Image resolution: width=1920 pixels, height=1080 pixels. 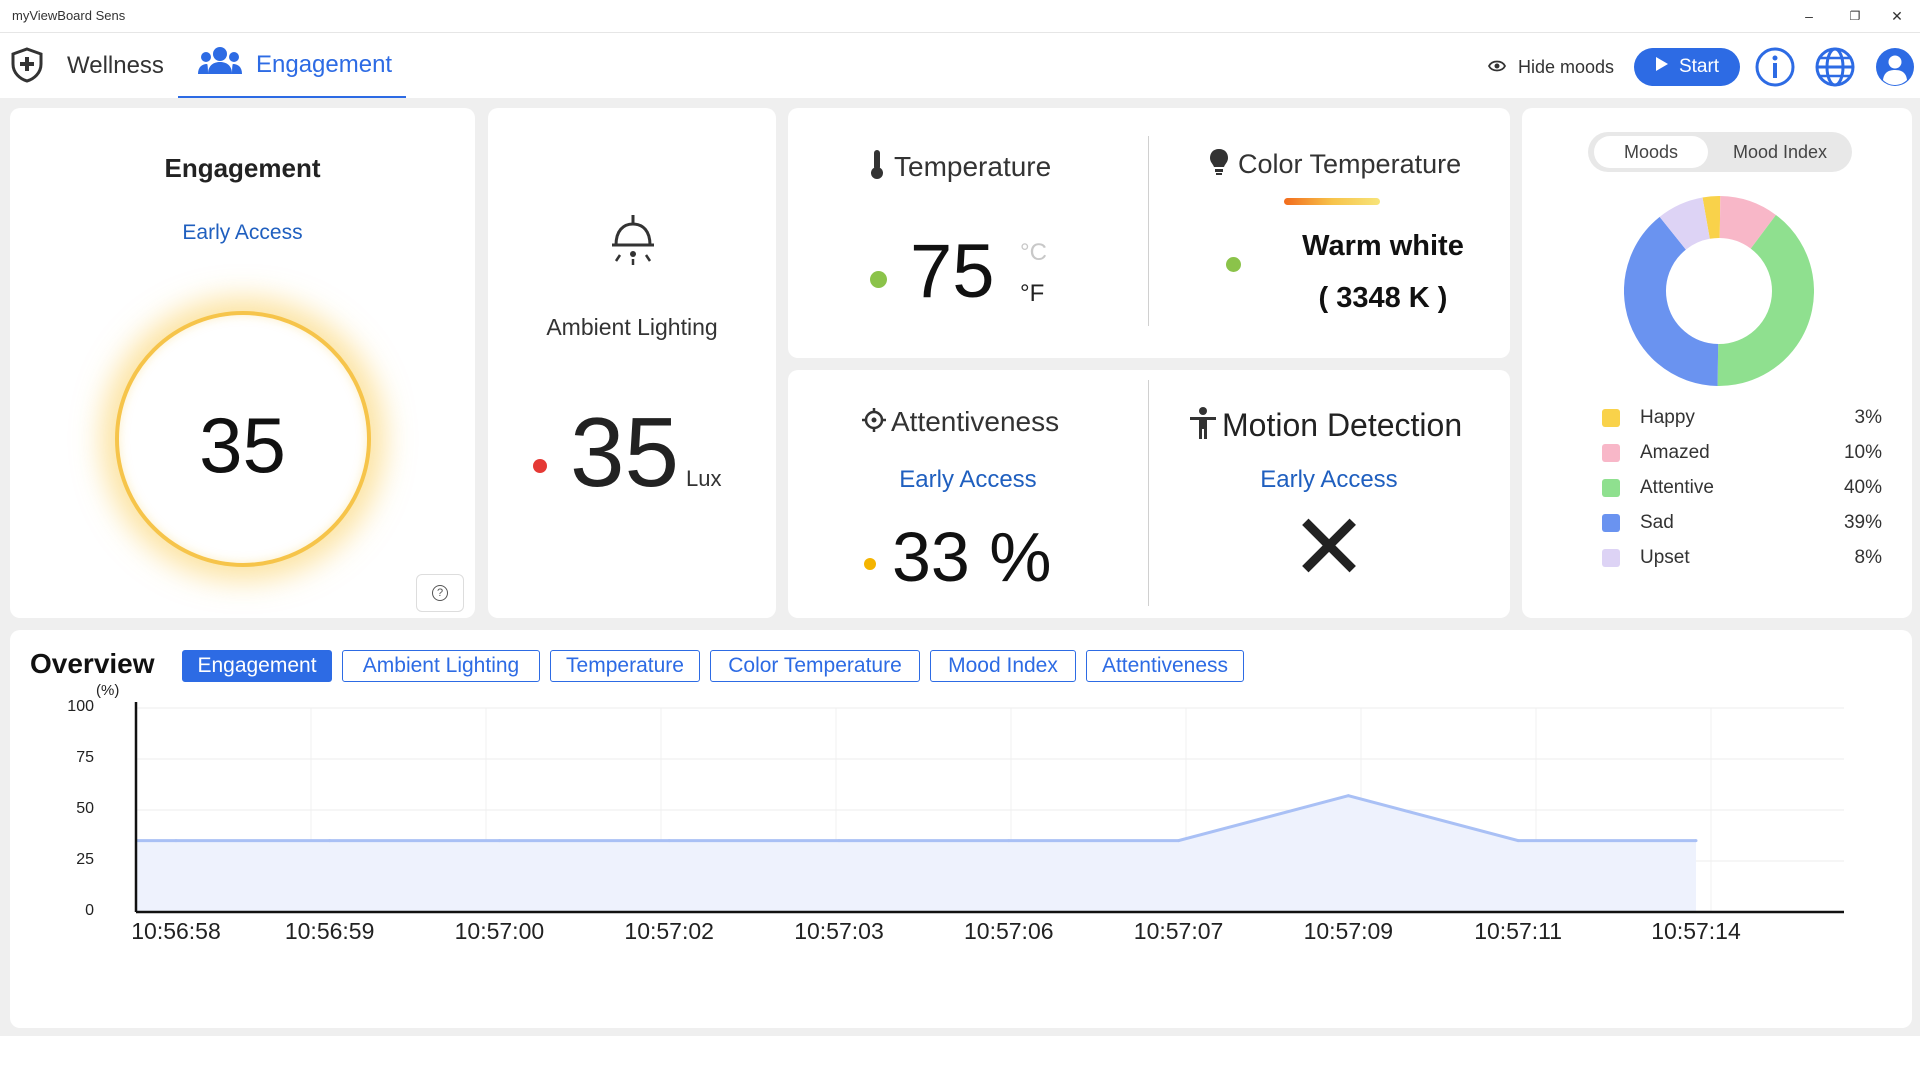 What do you see at coordinates (1675, 452) in the screenshot?
I see `legend-label: Amazed` at bounding box center [1675, 452].